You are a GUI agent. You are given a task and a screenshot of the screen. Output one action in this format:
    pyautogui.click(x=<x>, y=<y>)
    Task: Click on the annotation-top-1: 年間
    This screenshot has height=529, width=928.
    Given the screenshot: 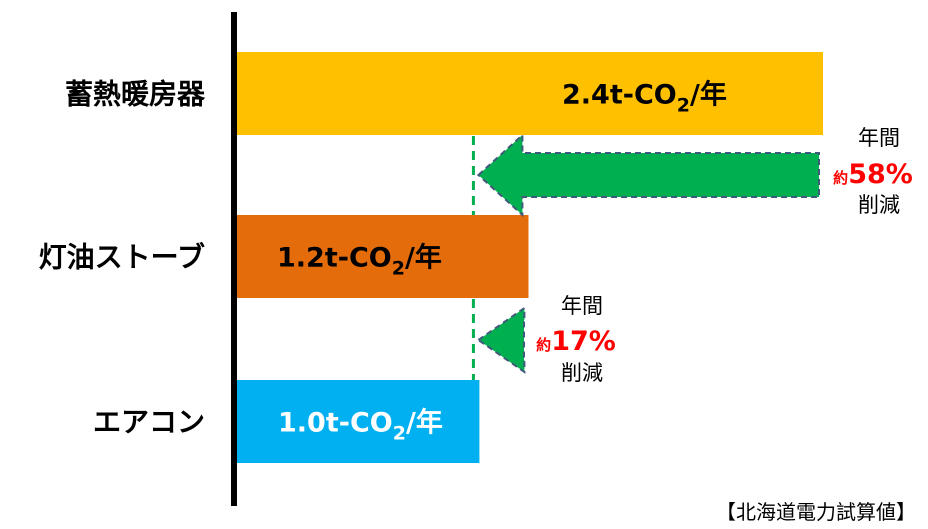 What is the action you would take?
    pyautogui.click(x=879, y=138)
    